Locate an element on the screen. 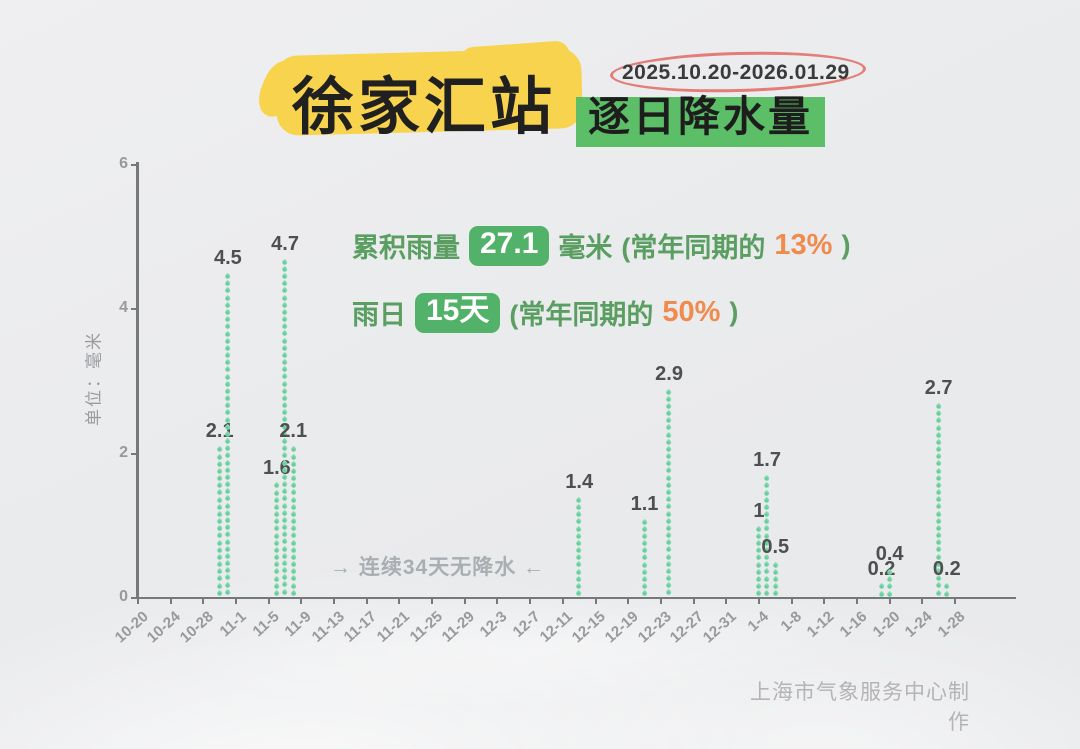  x-tick-label: 1-8 is located at coordinates (791, 622).